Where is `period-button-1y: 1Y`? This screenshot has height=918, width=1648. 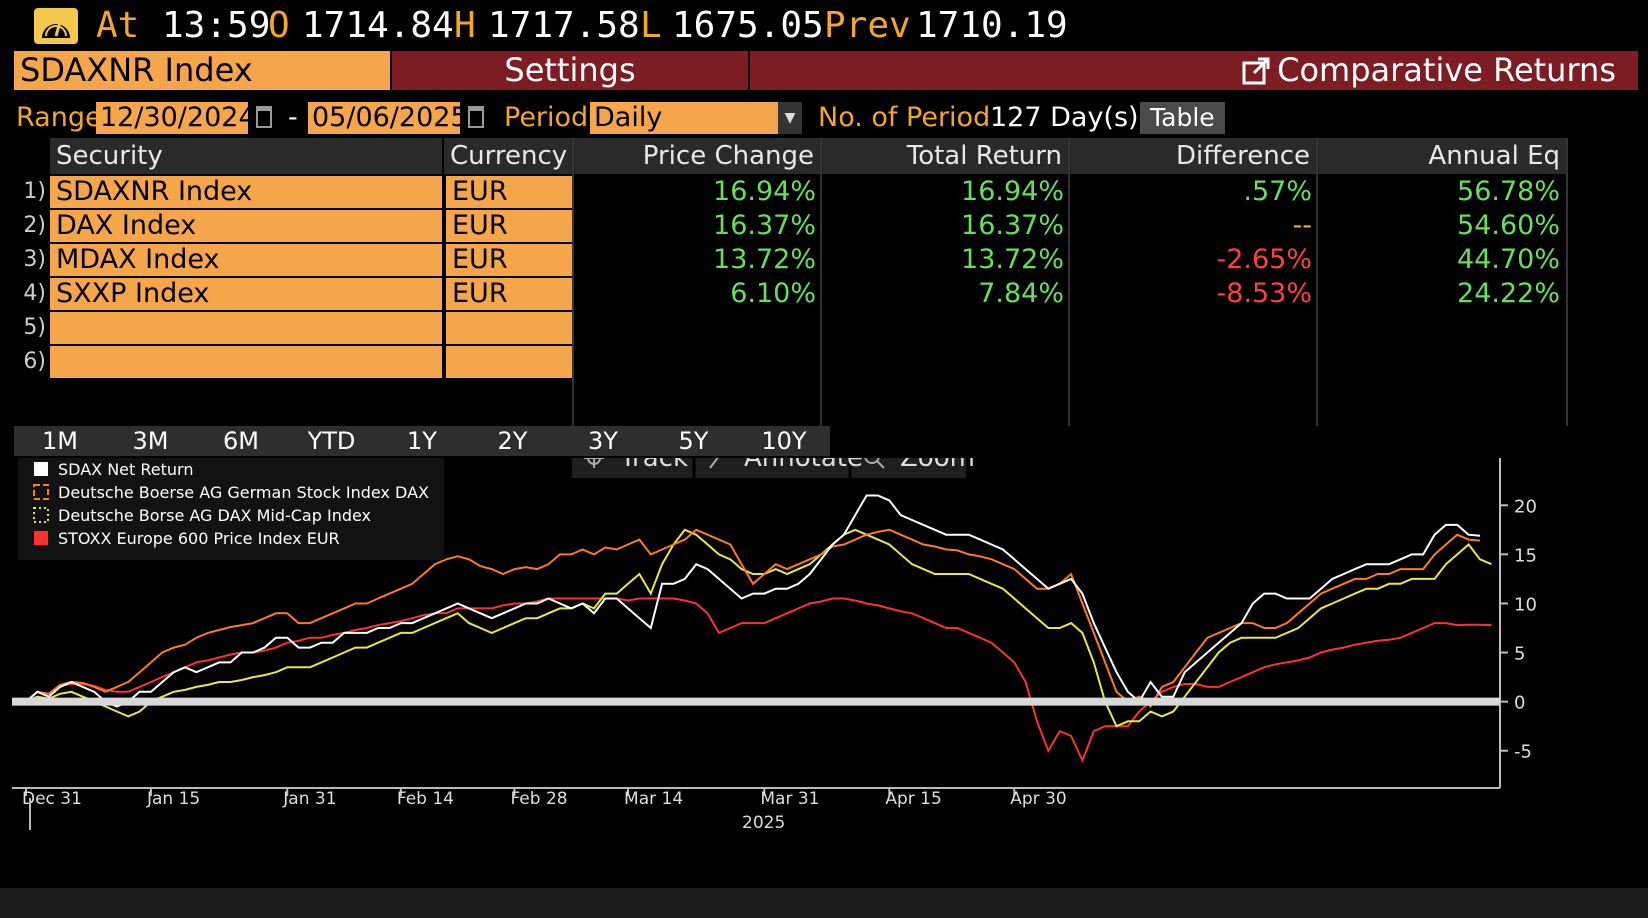
period-button-1y: 1Y is located at coordinates (422, 441).